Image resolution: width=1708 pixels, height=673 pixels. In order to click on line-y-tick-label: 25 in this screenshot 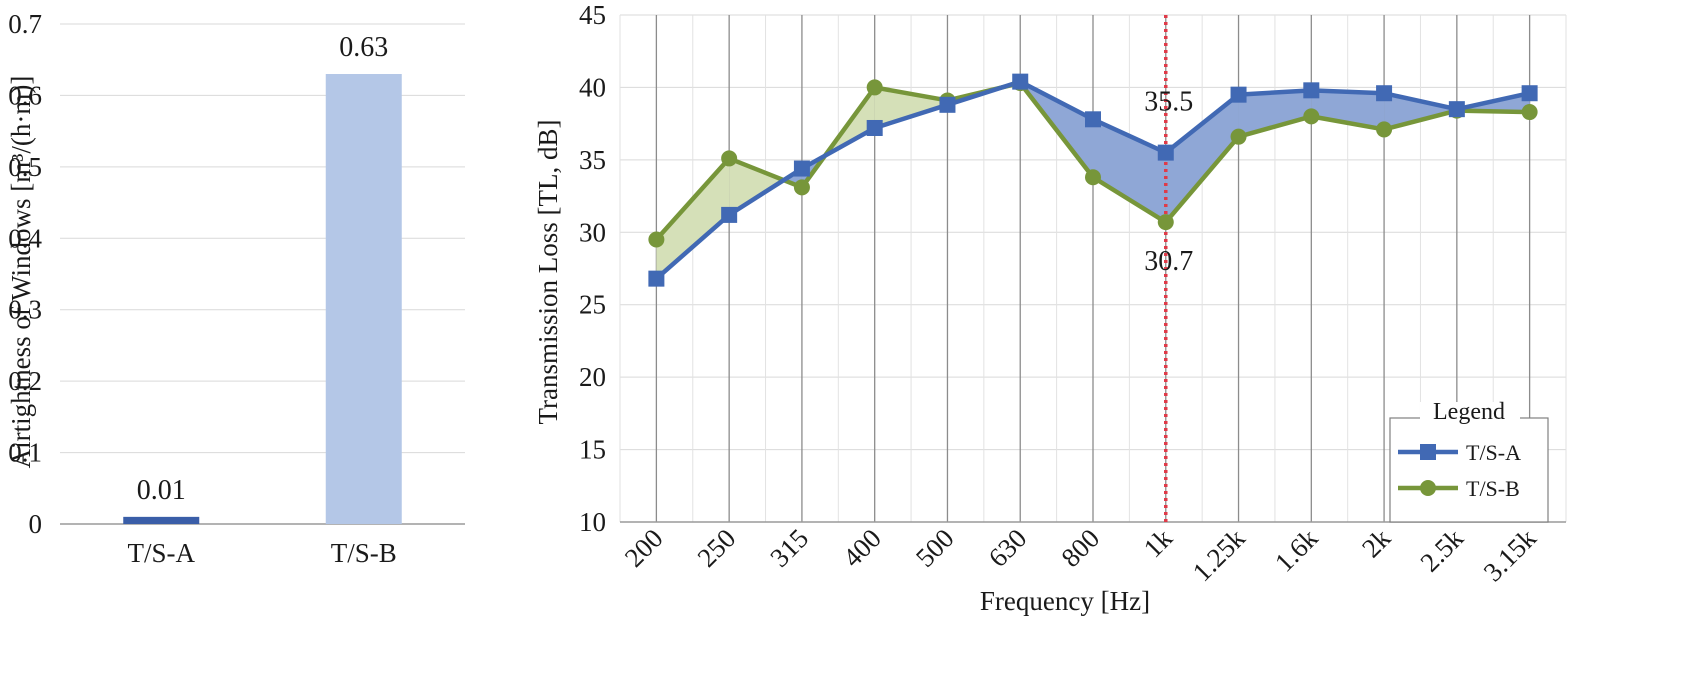, I will do `click(592, 305)`.